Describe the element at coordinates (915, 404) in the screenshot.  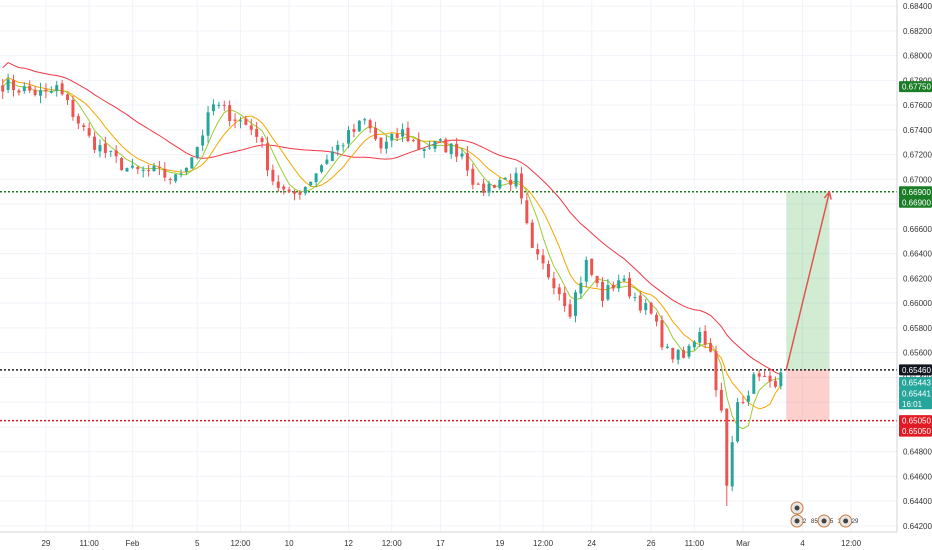
I see `price-badge: 16:01` at that location.